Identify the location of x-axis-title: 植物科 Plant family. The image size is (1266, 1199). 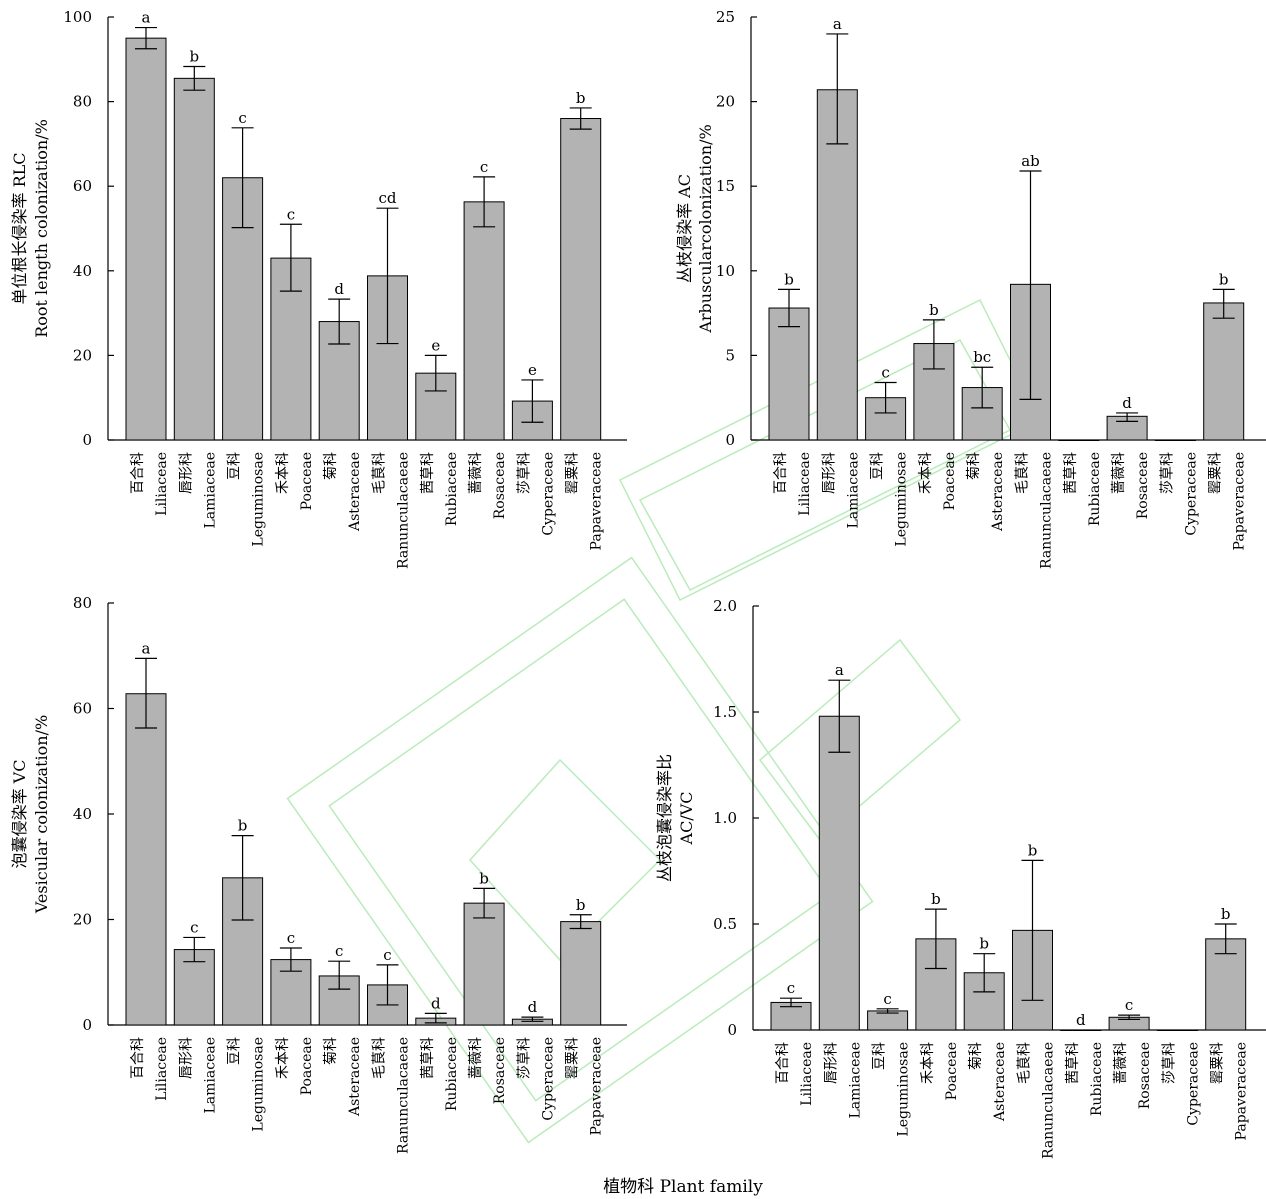
(683, 1187).